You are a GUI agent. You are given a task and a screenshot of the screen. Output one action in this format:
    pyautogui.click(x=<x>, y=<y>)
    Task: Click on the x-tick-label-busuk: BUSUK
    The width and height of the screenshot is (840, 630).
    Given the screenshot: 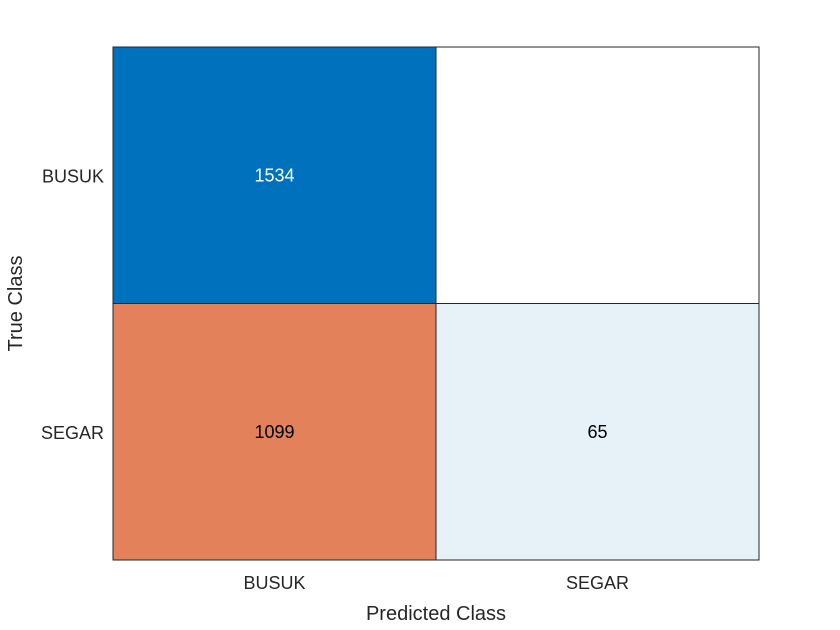 What is the action you would take?
    pyautogui.click(x=274, y=583)
    